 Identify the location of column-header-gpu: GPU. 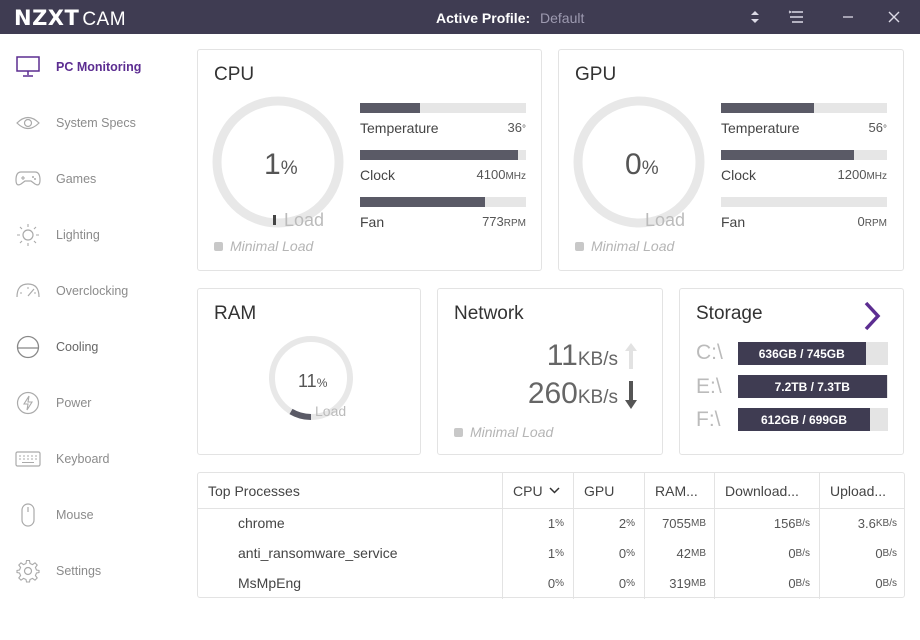
(608, 490).